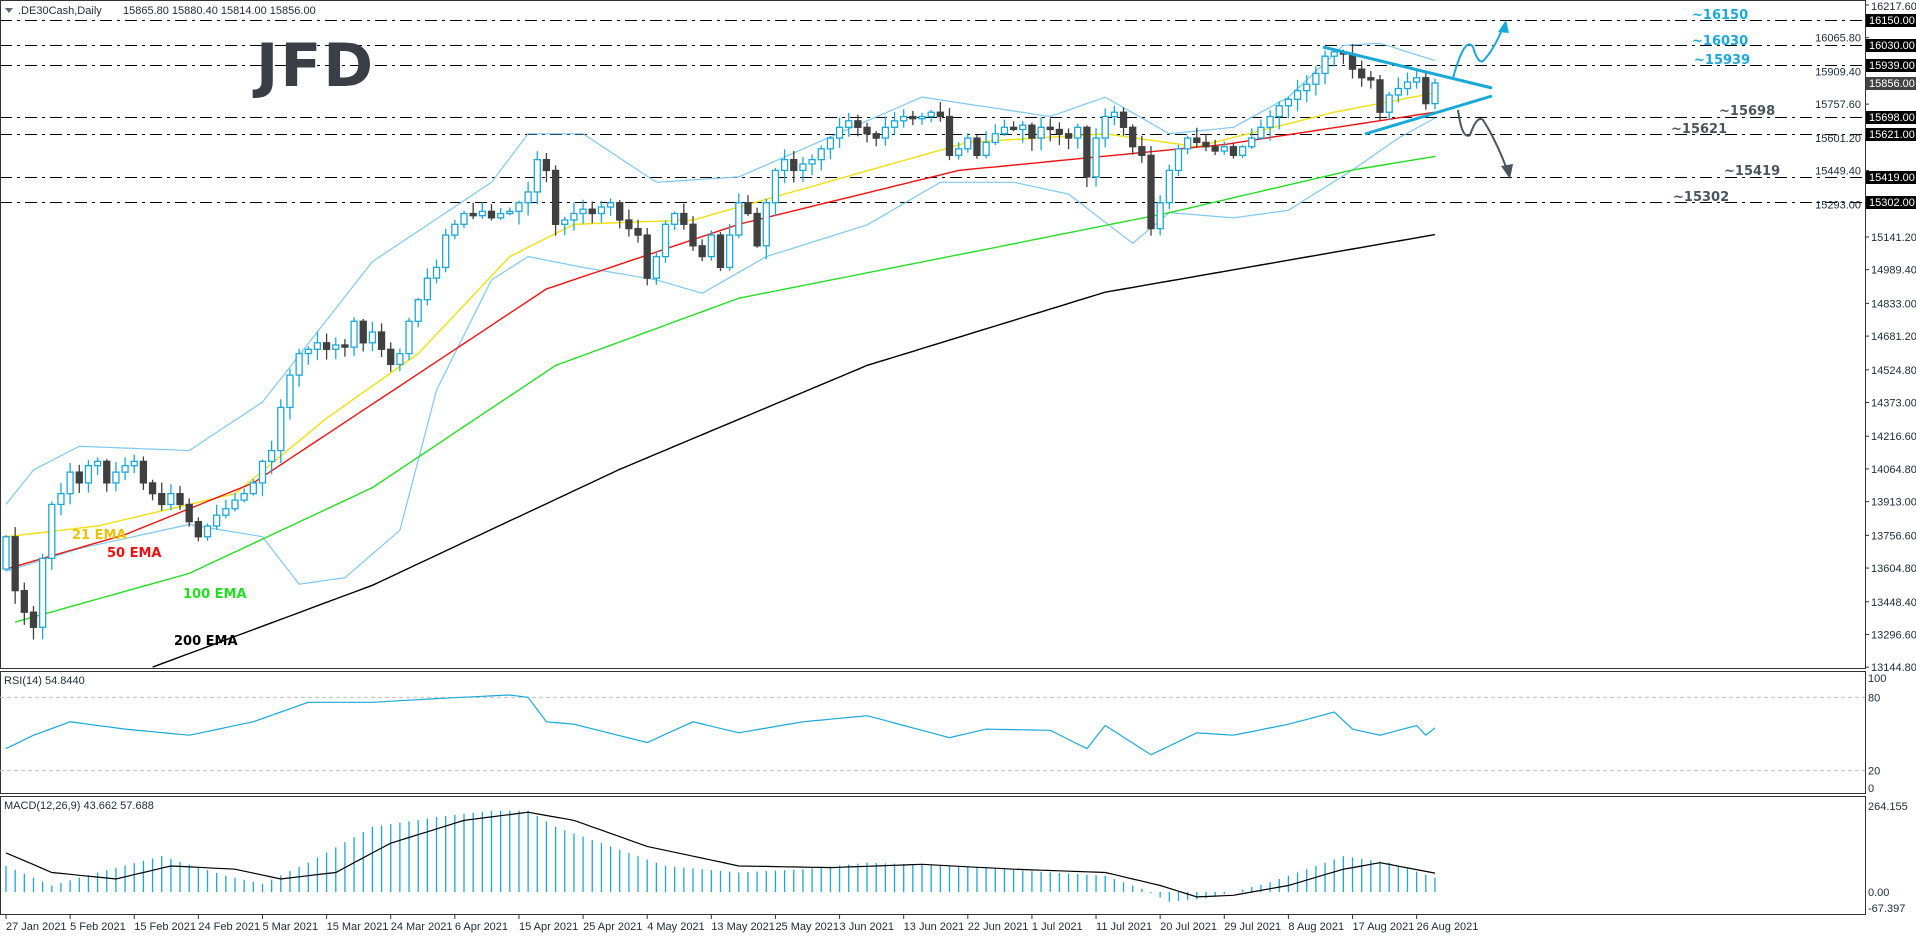  What do you see at coordinates (1893, 7) in the screenshot?
I see `price-tick-label: 16217.60` at bounding box center [1893, 7].